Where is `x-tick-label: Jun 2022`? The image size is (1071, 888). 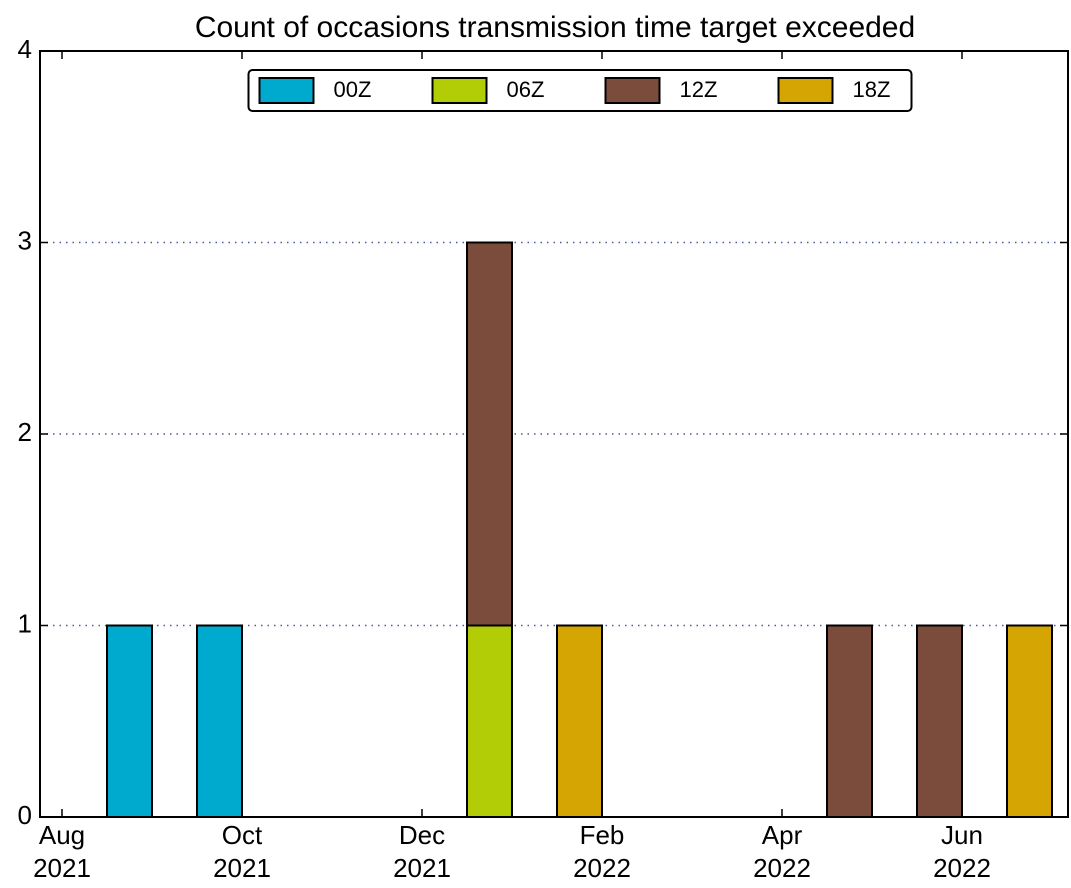 x-tick-label: Jun 2022 is located at coordinates (962, 851).